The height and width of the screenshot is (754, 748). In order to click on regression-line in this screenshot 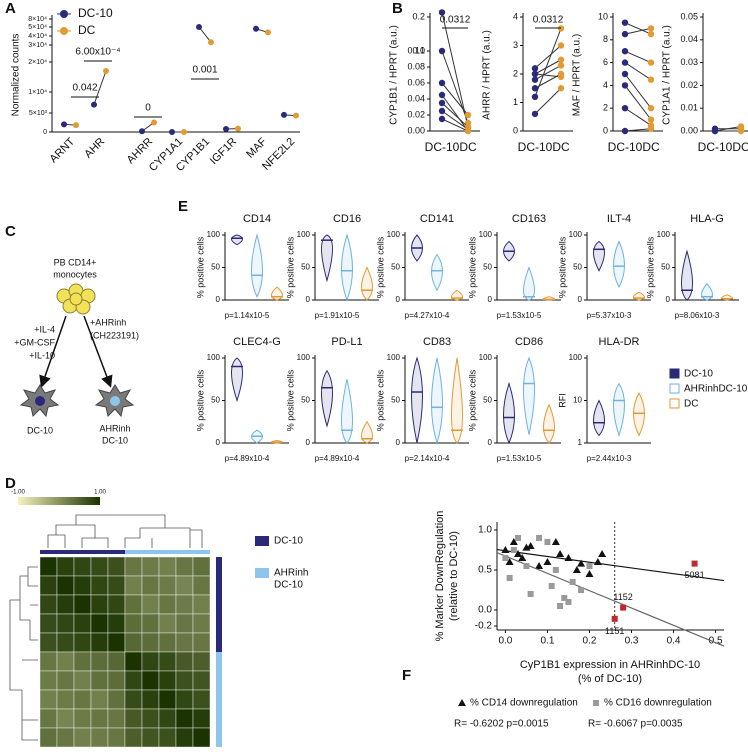, I will do `click(610, 565)`.